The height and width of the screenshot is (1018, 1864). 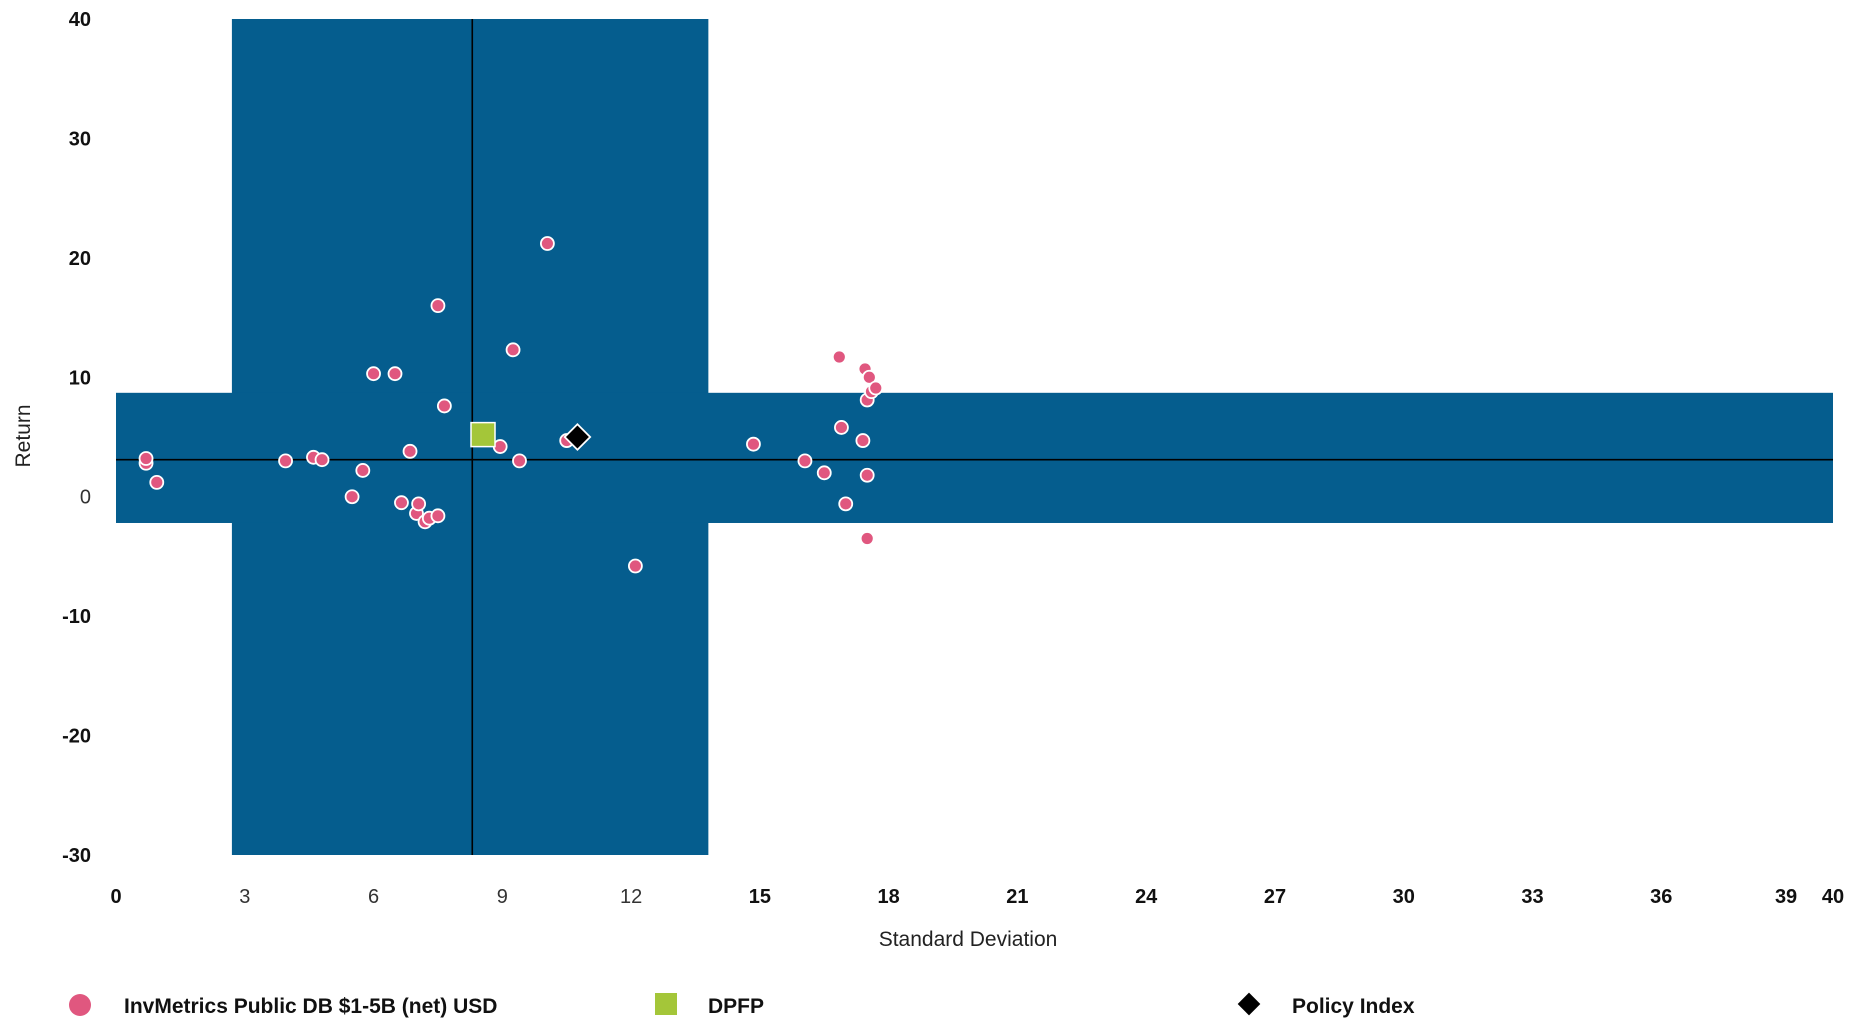 I want to click on x-tick-label: 36, so click(x=1661, y=897).